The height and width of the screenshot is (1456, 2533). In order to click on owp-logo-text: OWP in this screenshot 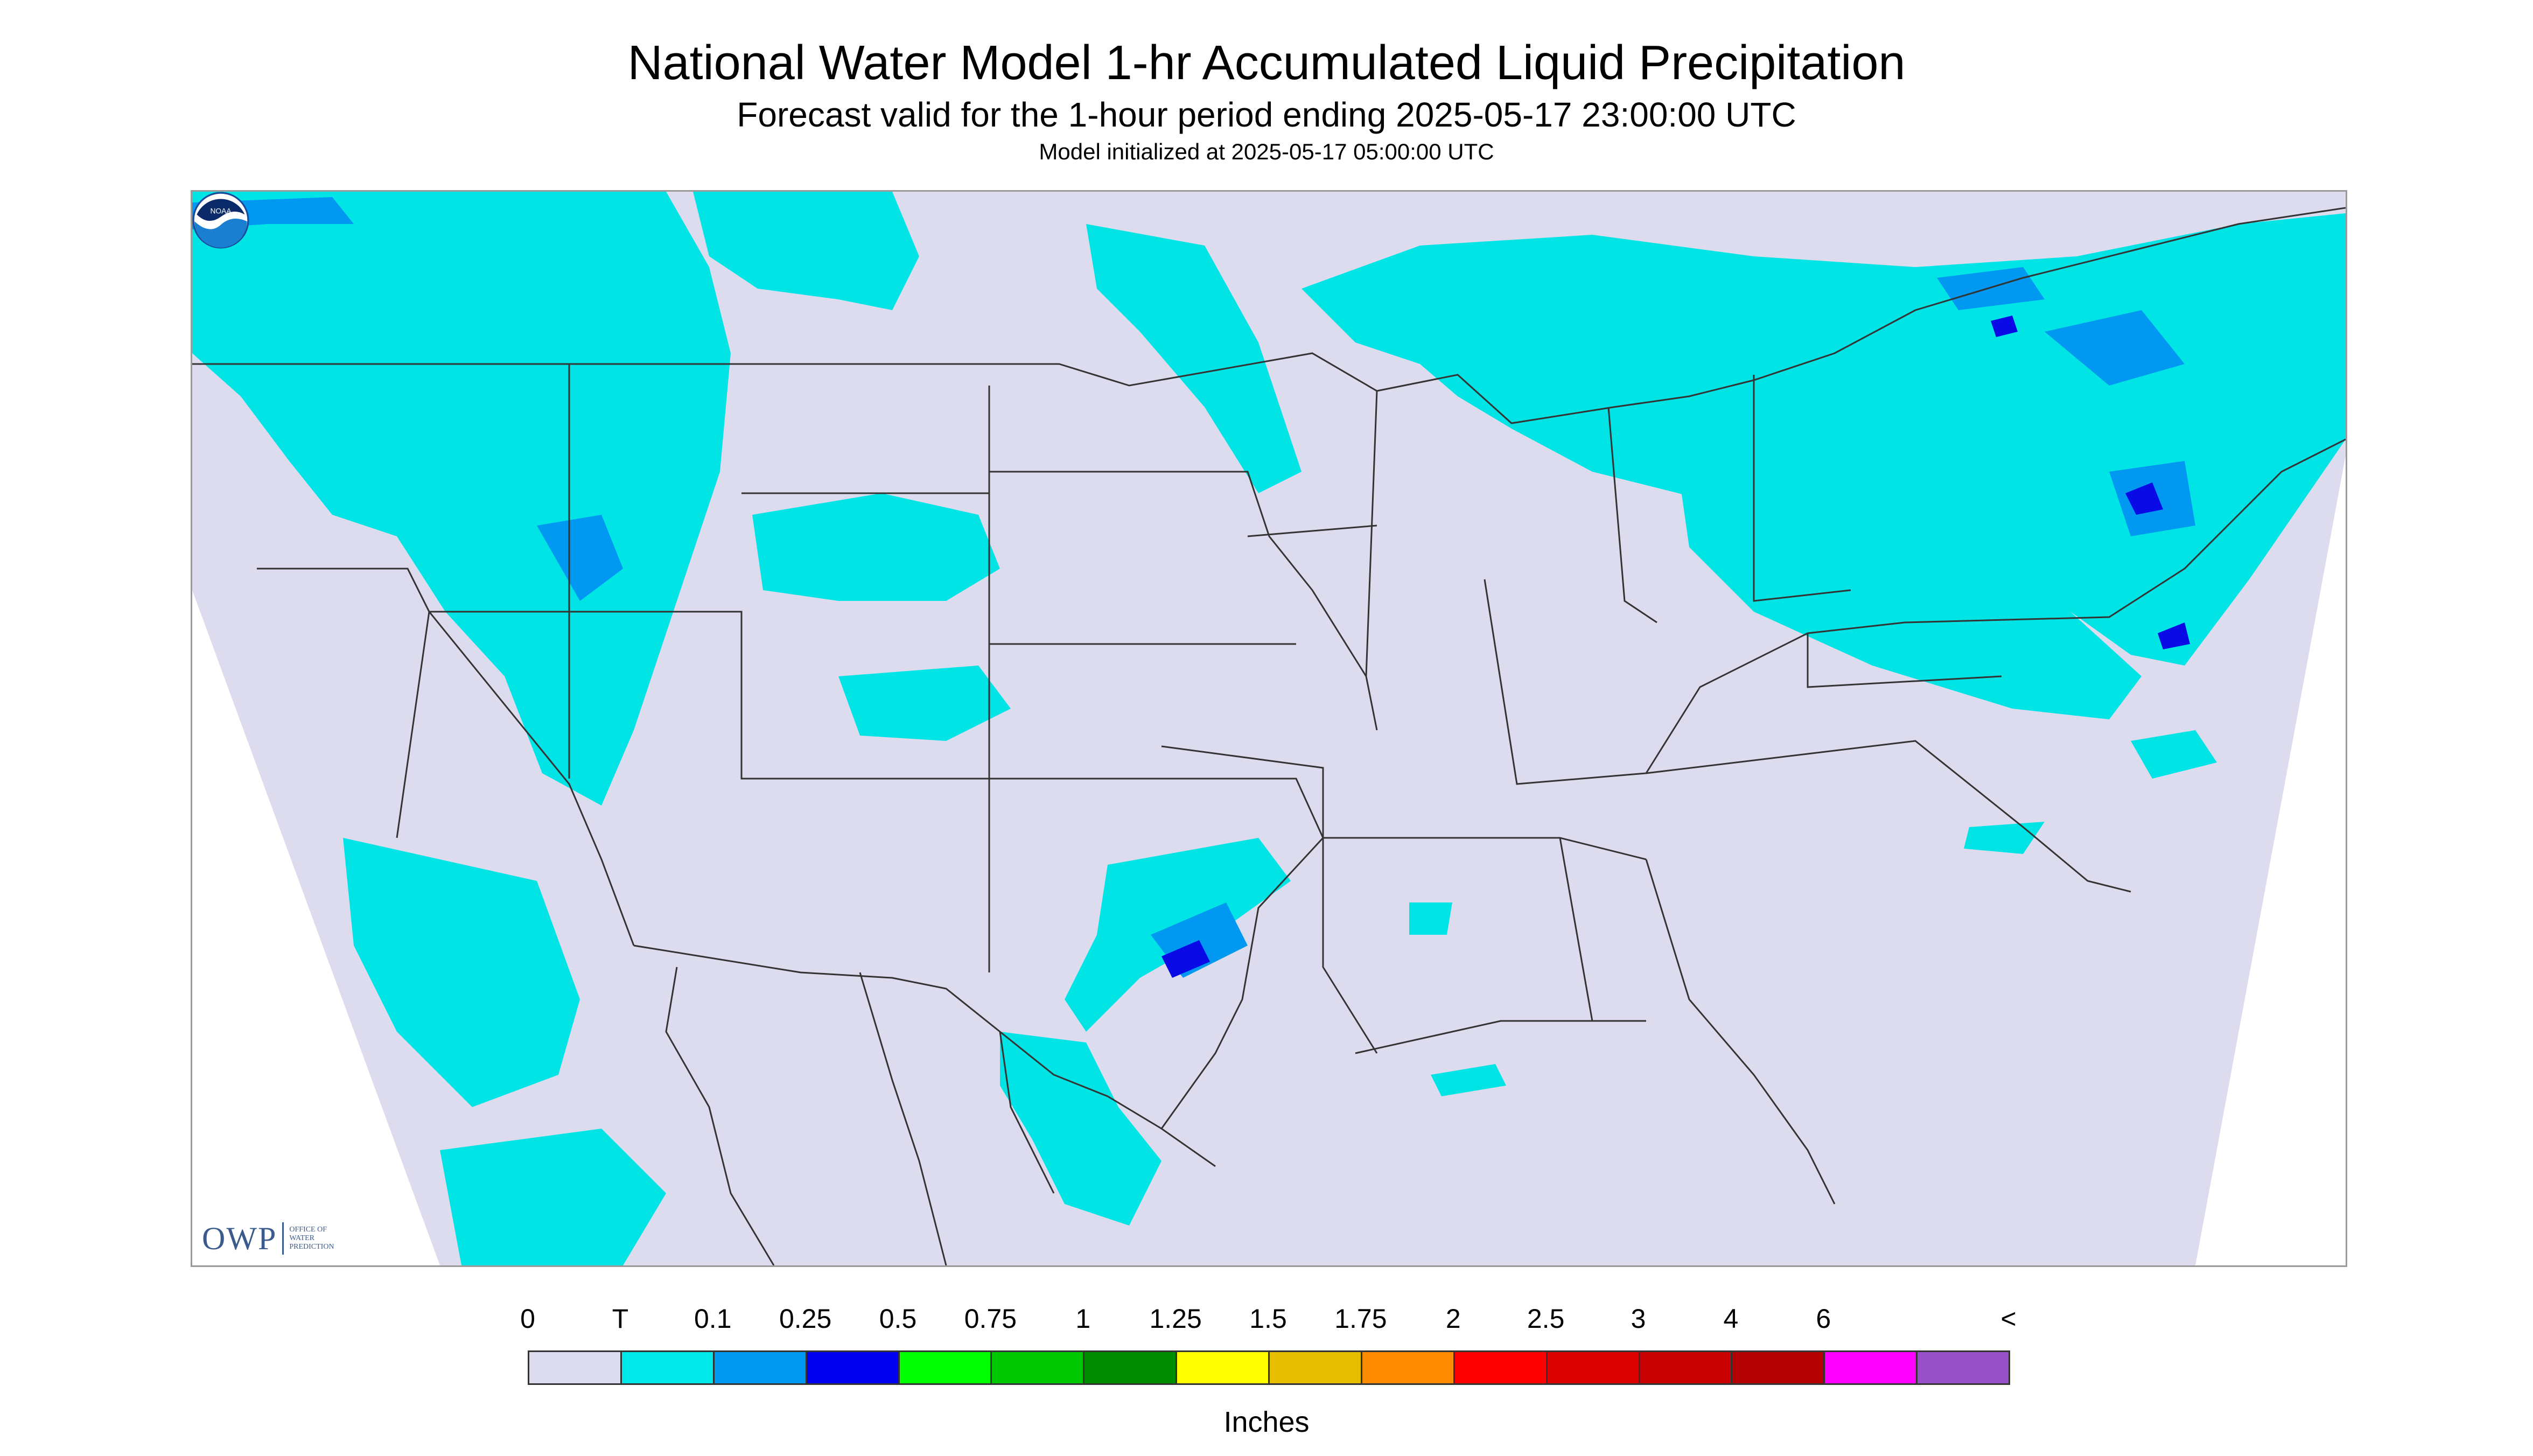, I will do `click(239, 1238)`.